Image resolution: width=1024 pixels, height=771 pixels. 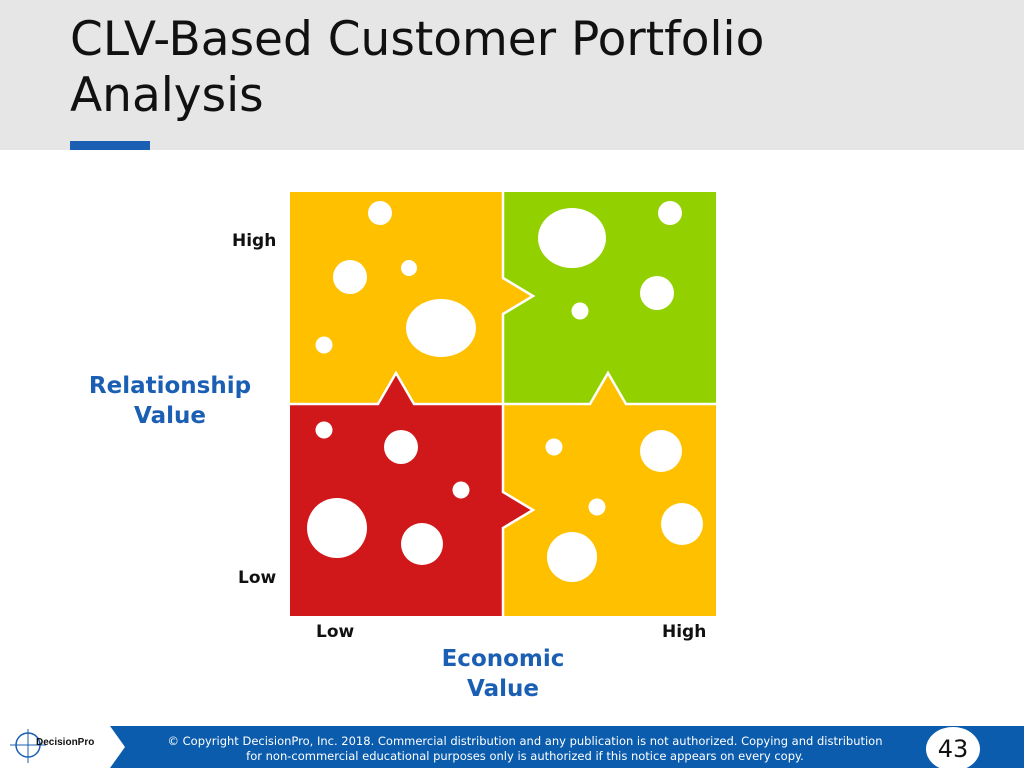 I want to click on tab-bottom-left-up, so click(x=396, y=388).